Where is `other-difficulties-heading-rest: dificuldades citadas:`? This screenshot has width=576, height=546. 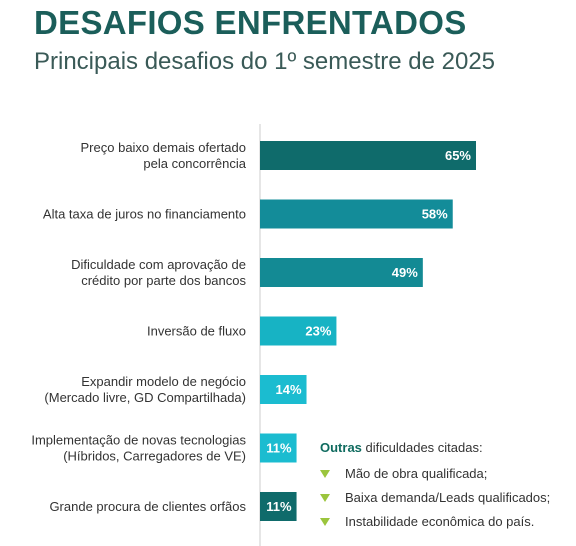 other-difficulties-heading-rest: dificuldades citadas: is located at coordinates (422, 447).